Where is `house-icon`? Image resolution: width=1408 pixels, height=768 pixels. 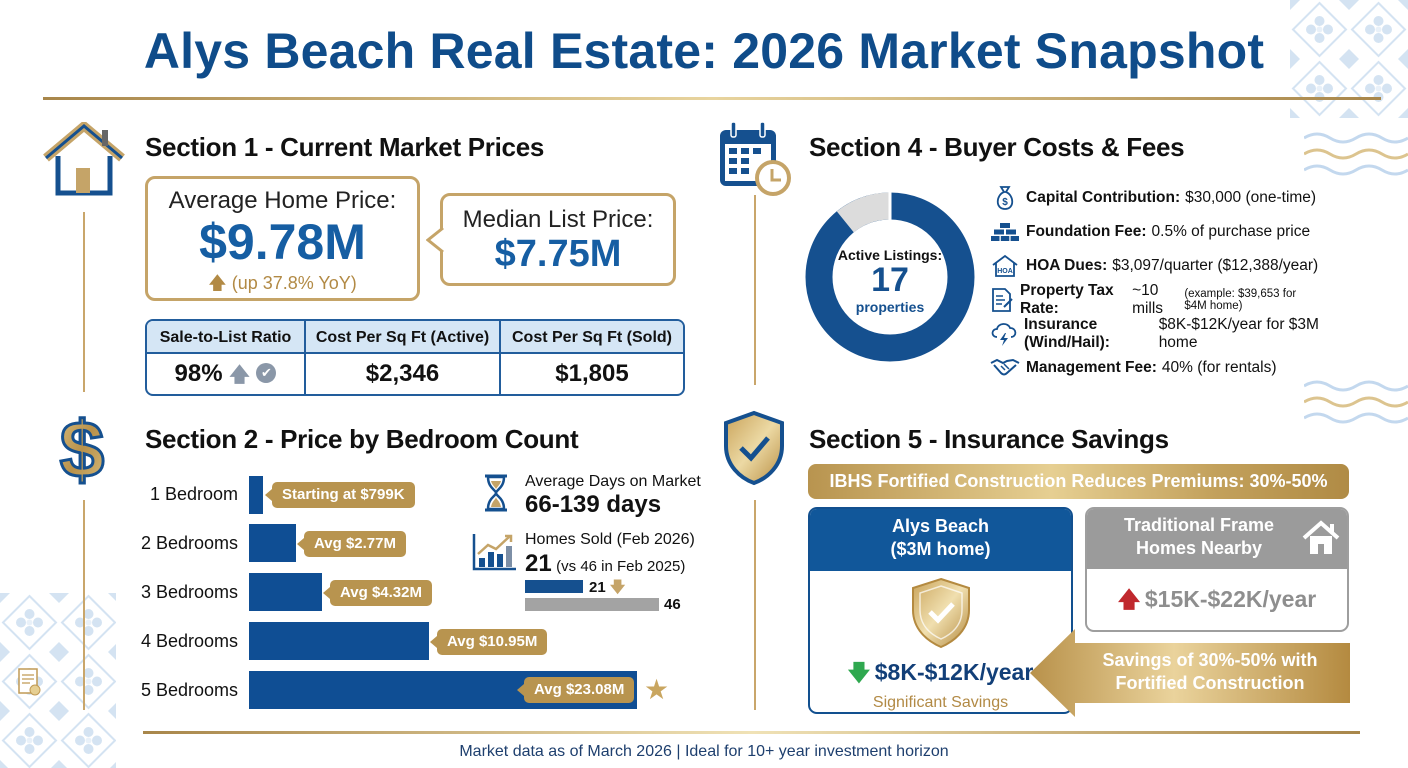 house-icon is located at coordinates (84, 158).